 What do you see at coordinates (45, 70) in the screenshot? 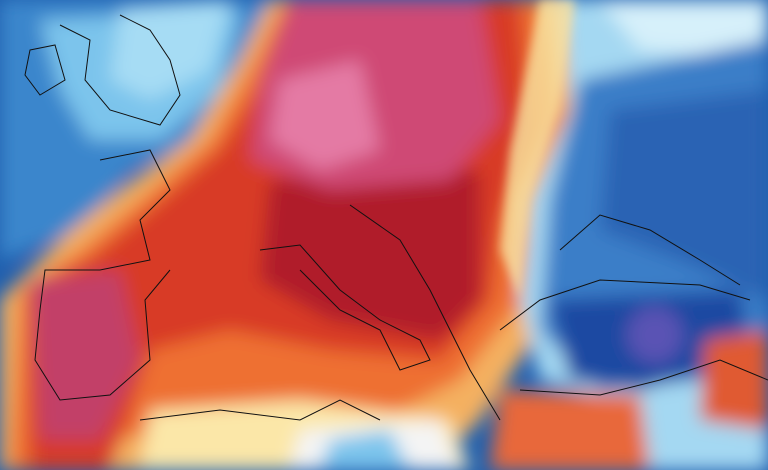
I see `coast-ireland` at bounding box center [45, 70].